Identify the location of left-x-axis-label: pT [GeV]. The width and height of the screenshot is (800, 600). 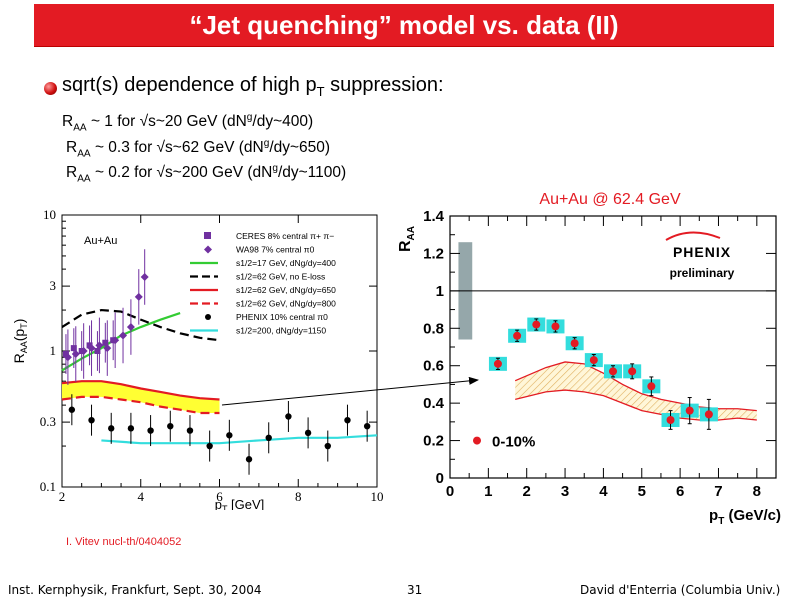
(240, 503).